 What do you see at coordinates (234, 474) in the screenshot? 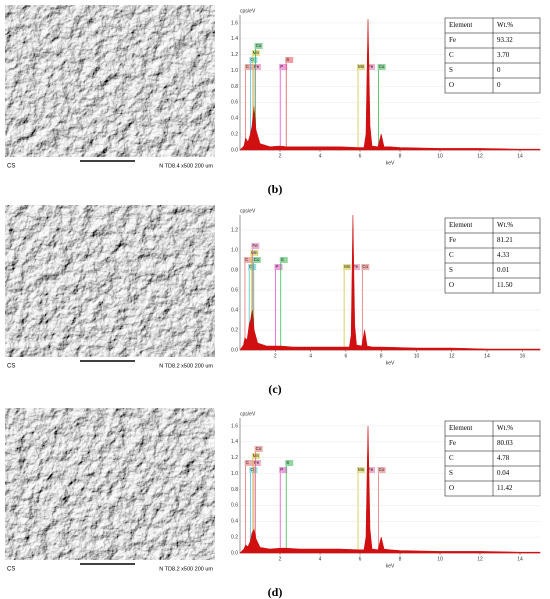
I see `y-tick-label: 1.0` at bounding box center [234, 474].